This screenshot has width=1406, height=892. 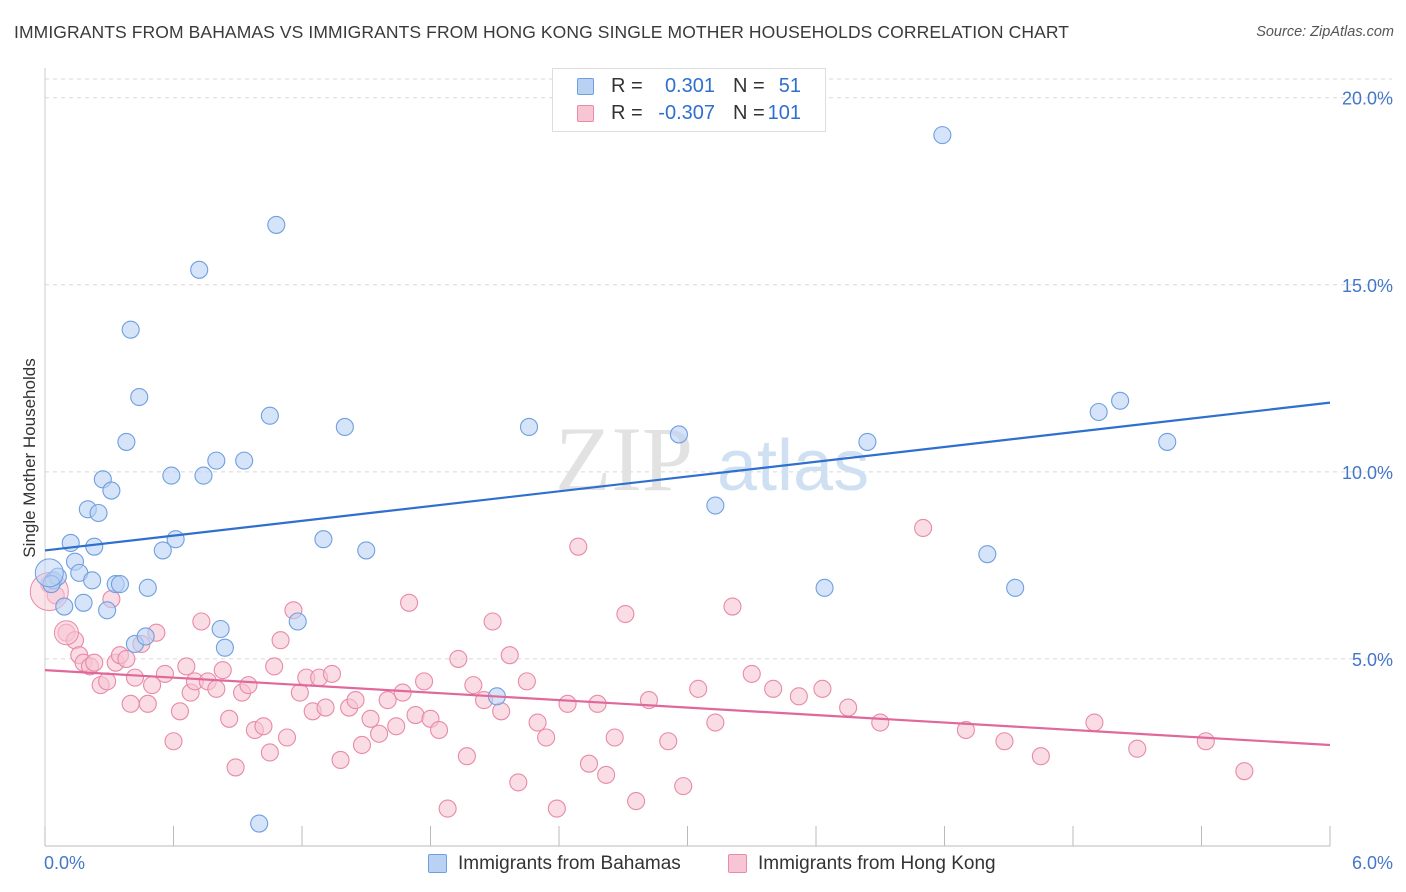 What do you see at coordinates (689, 86) in the screenshot?
I see `r-value: 0.301` at bounding box center [689, 86].